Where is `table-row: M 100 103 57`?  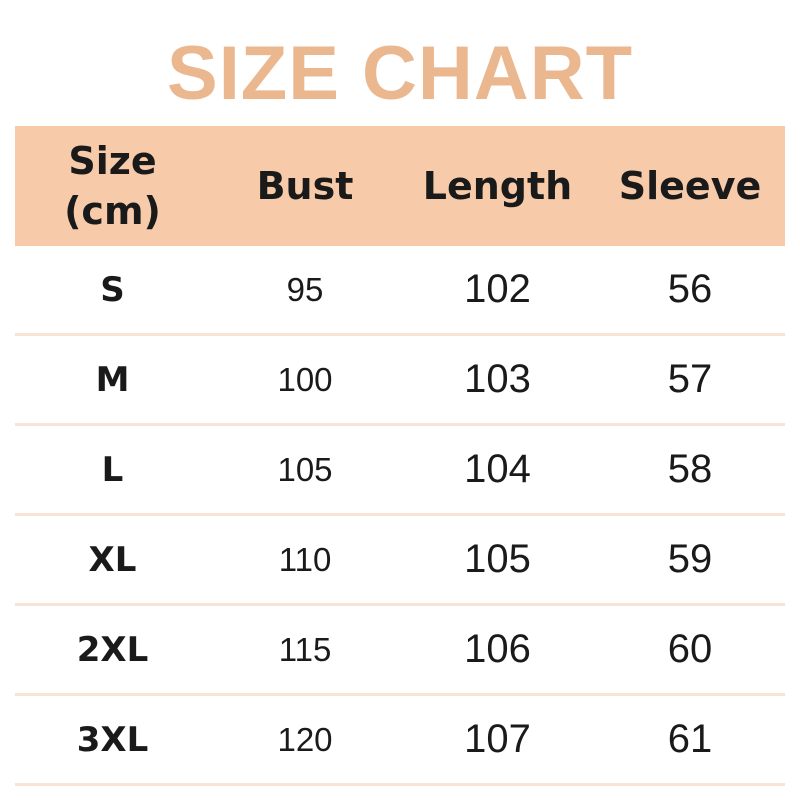 table-row: M 100 103 57 is located at coordinates (400, 381).